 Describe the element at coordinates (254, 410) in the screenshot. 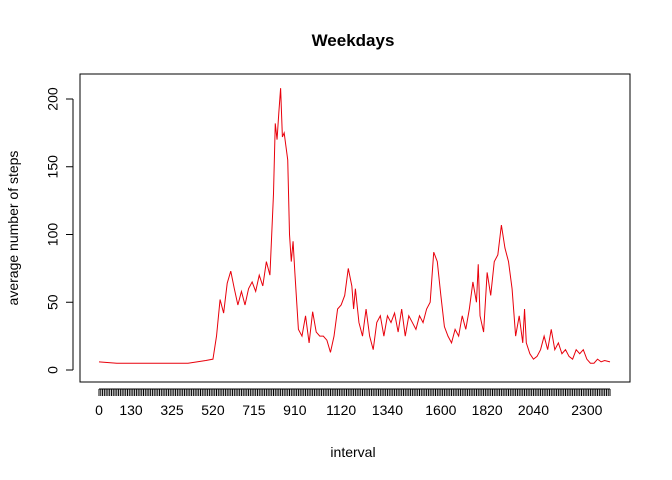

I see `x-tick-label: 715` at that location.